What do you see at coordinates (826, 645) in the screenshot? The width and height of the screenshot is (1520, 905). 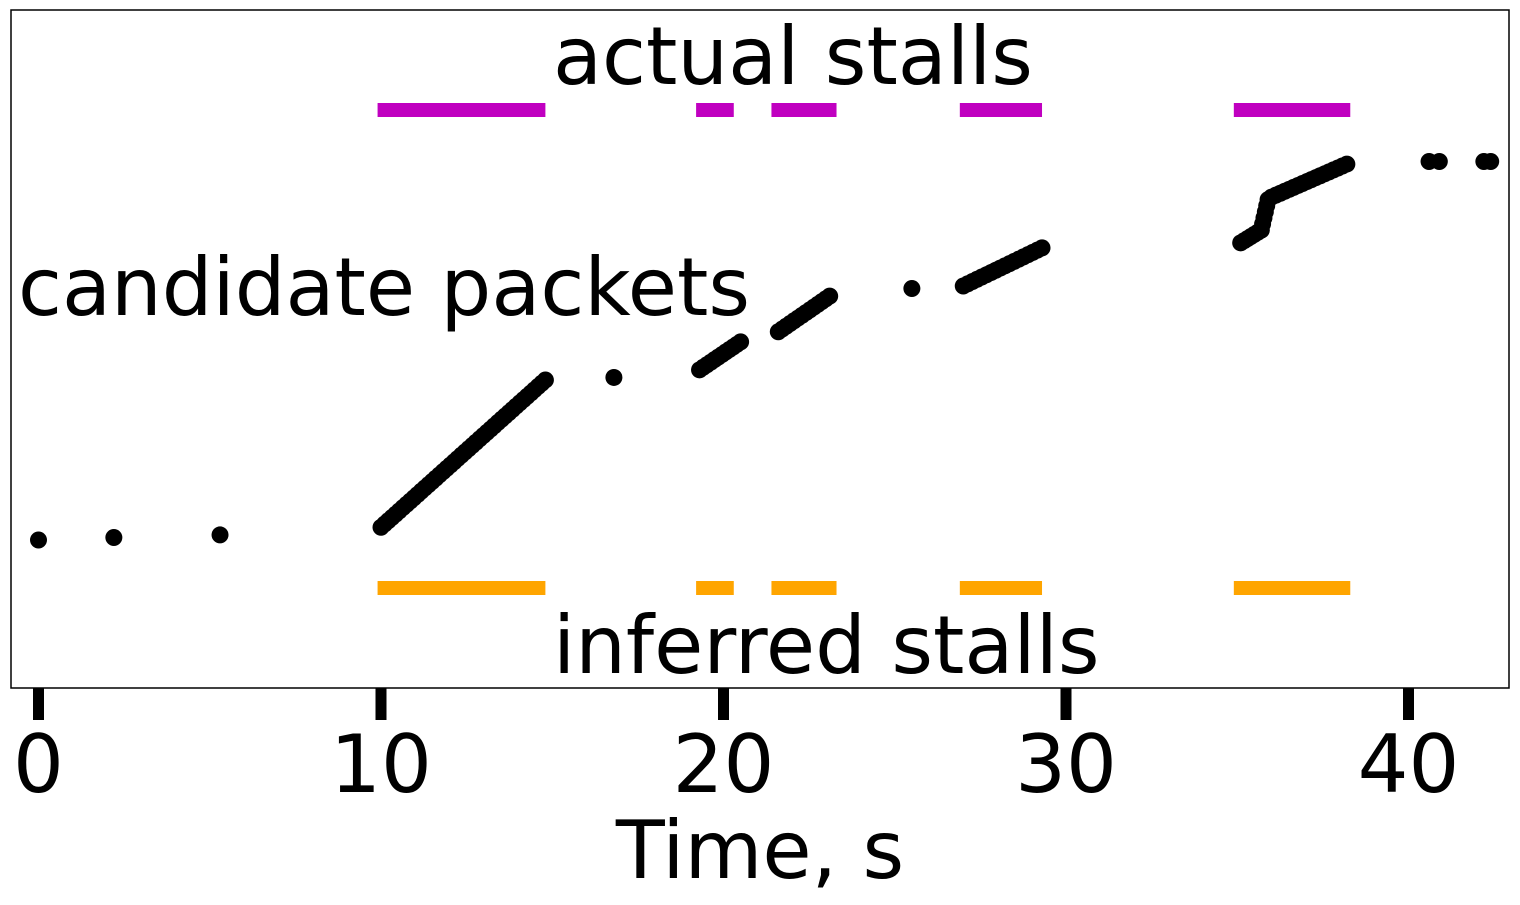 I see `inferred-stalls-label: inferred stalls` at bounding box center [826, 645].